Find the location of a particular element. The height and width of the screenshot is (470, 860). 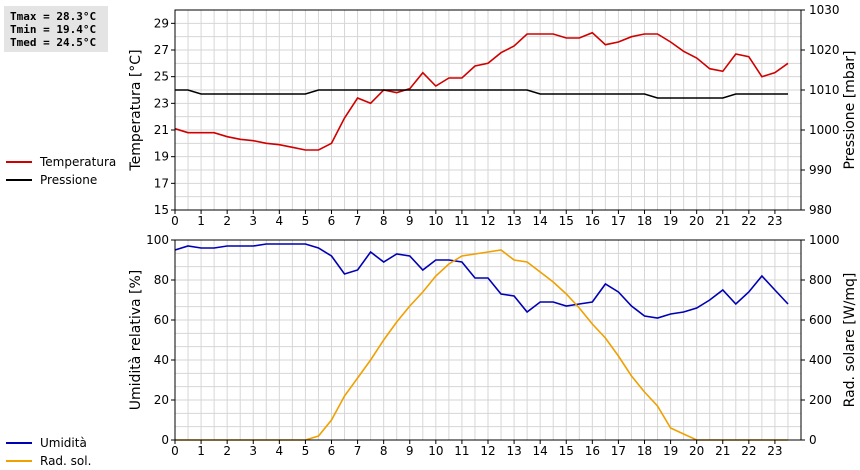

legend-swatch-temperatura is located at coordinates (19, 162).